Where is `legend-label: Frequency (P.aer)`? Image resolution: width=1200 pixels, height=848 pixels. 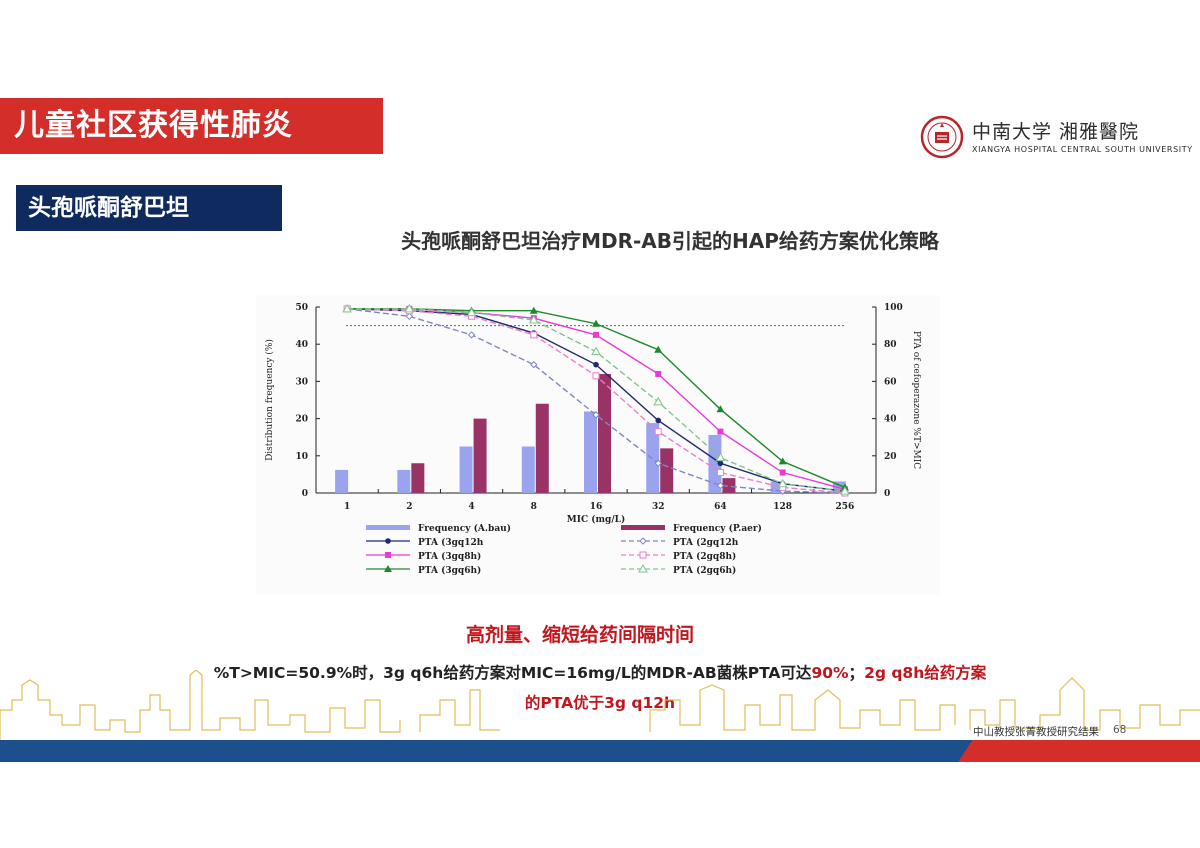 legend-label: Frequency (P.aer) is located at coordinates (717, 528).